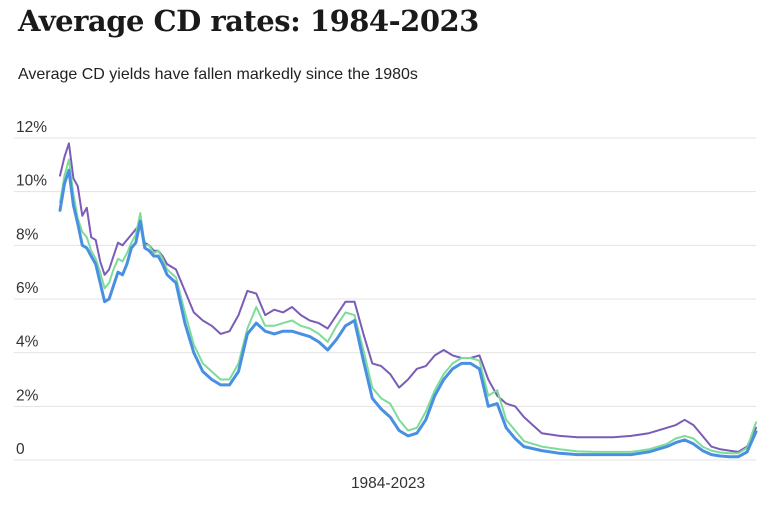 Image resolution: width=780 pixels, height=508 pixels. What do you see at coordinates (31, 127) in the screenshot?
I see `y-tick-label: 12%` at bounding box center [31, 127].